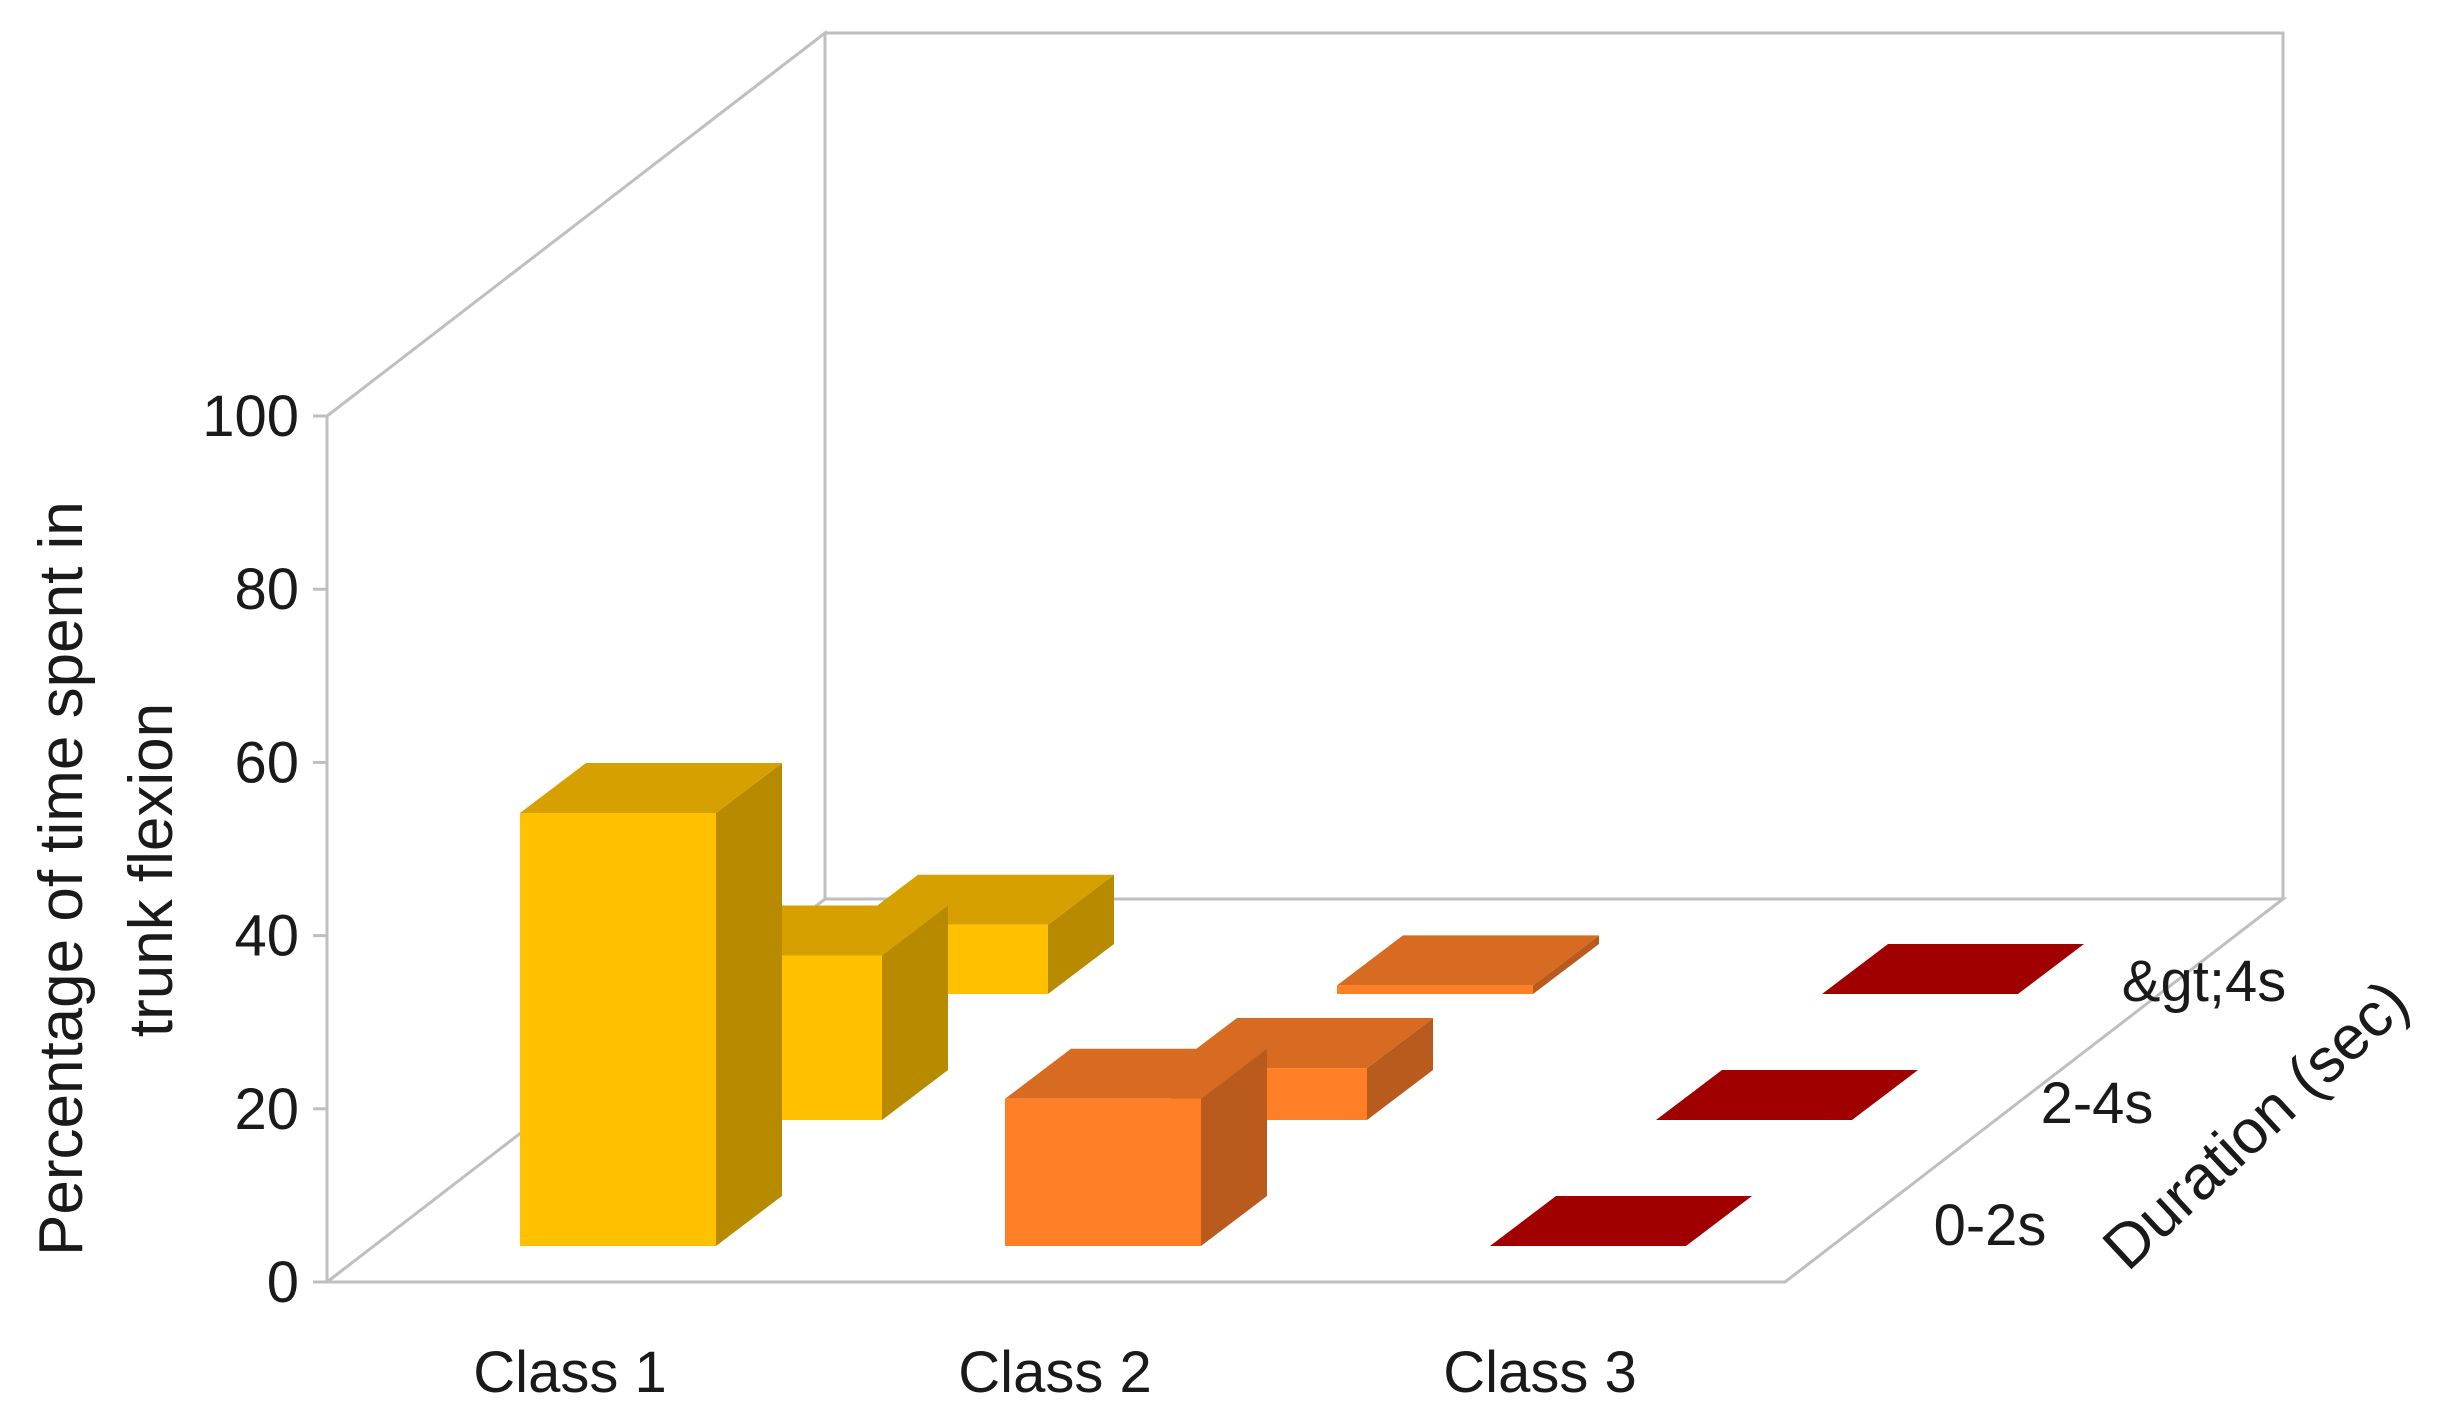 The image size is (2458, 1412). What do you see at coordinates (1539, 1372) in the screenshot?
I see `x-category-label: Class 3` at bounding box center [1539, 1372].